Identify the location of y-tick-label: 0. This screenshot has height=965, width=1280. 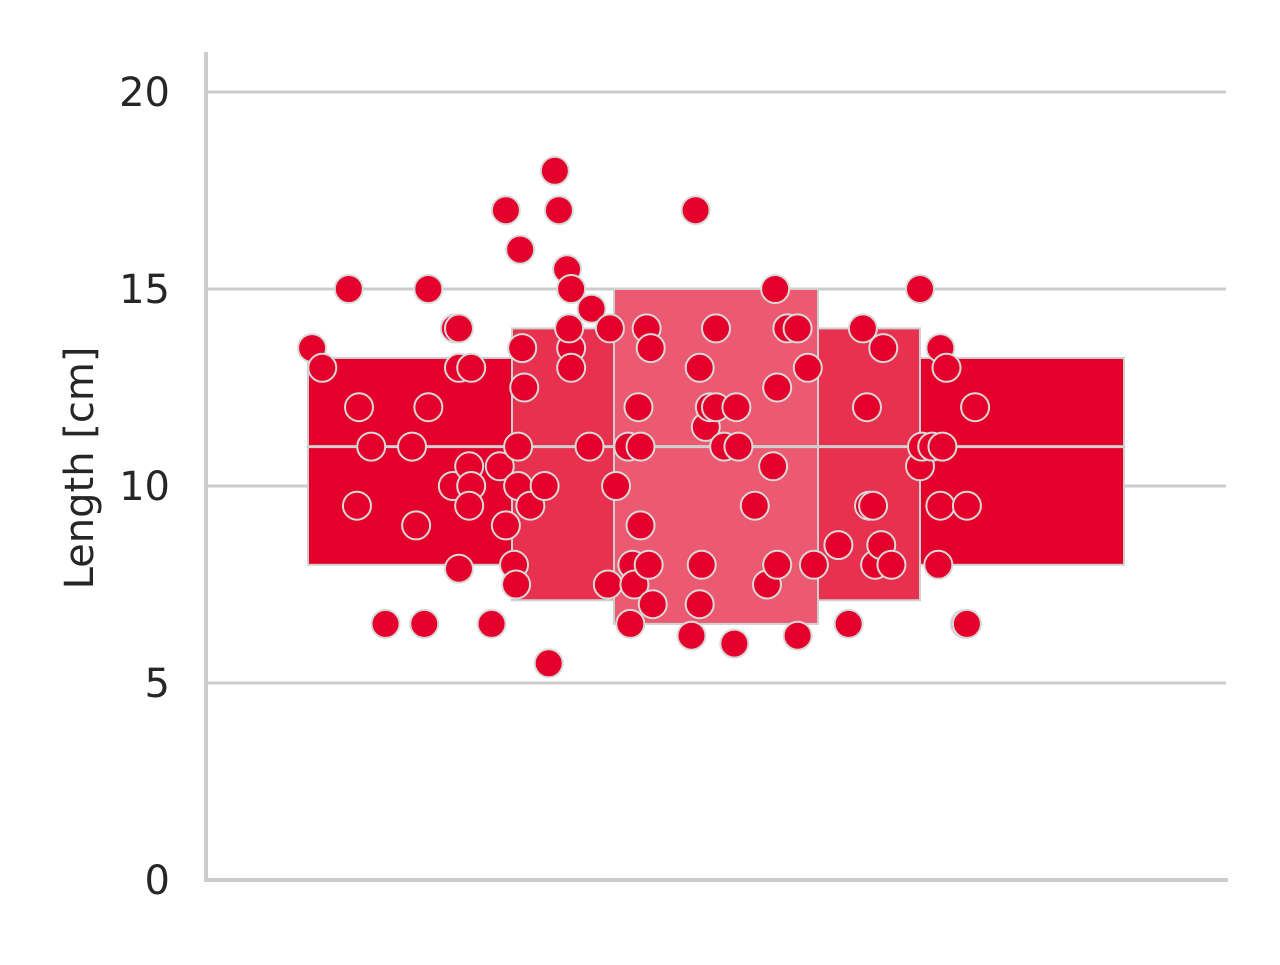
(157, 881).